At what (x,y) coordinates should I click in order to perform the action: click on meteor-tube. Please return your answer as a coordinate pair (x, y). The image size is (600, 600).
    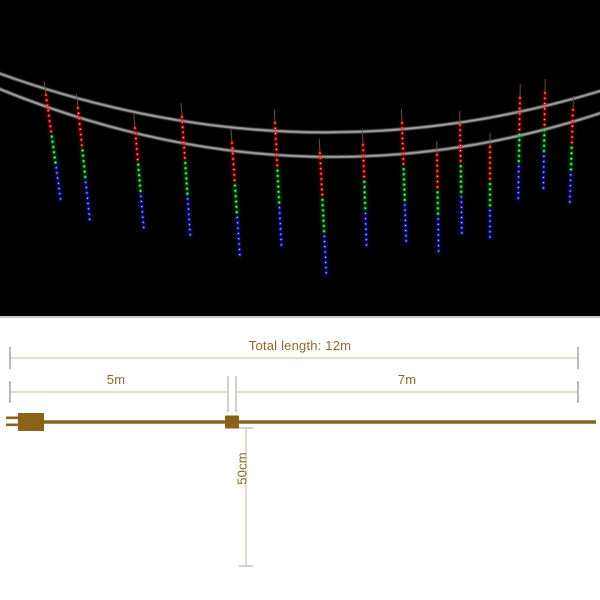
    Looking at the image, I should click on (438, 196).